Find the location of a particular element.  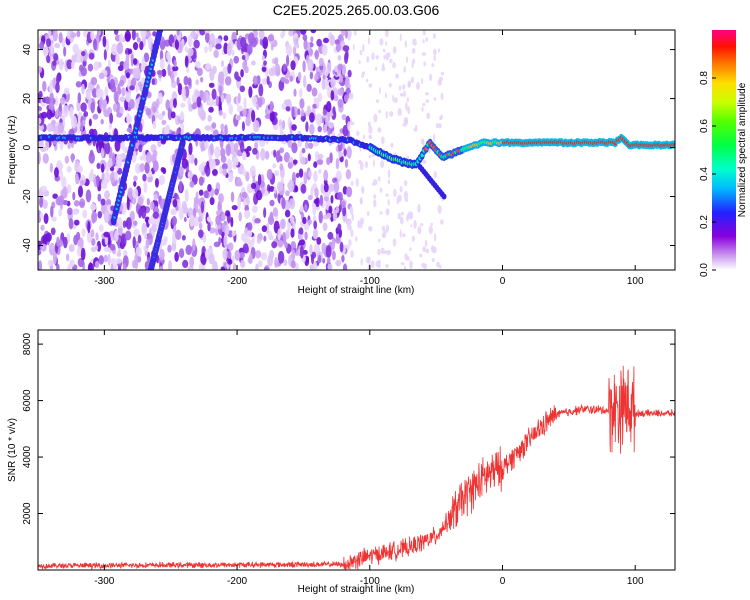

snr-xtick-label: -200 is located at coordinates (237, 581).